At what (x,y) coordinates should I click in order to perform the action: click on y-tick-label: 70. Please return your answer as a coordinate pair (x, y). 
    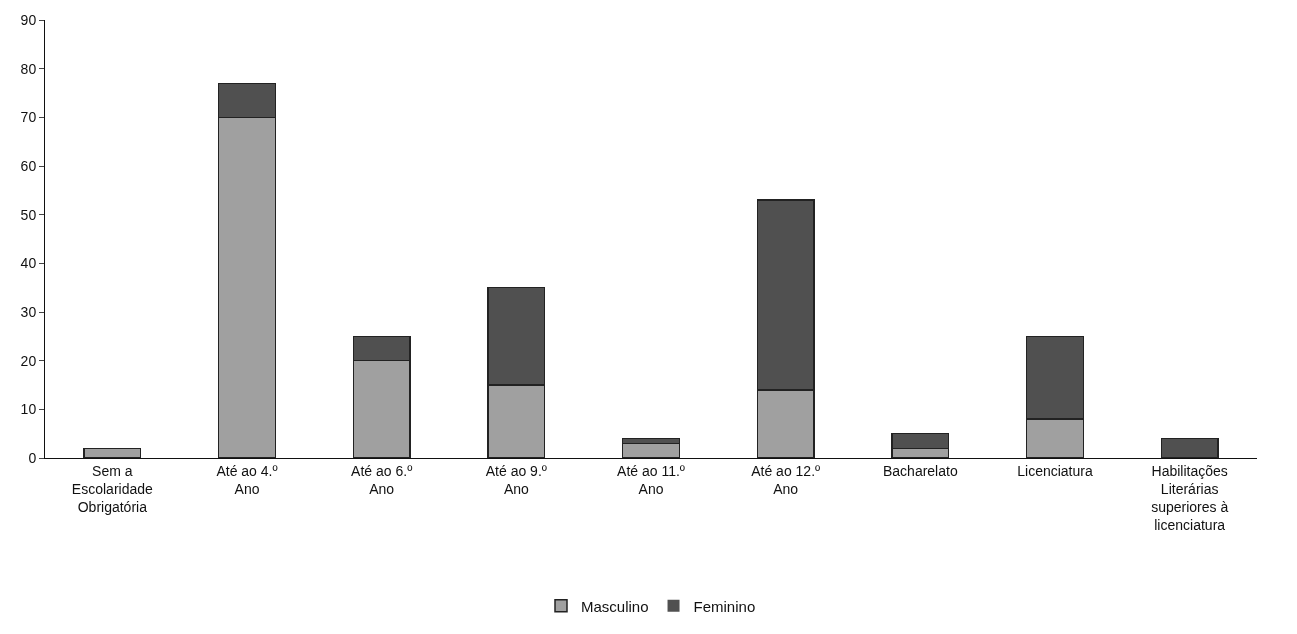
    Looking at the image, I should click on (28, 117).